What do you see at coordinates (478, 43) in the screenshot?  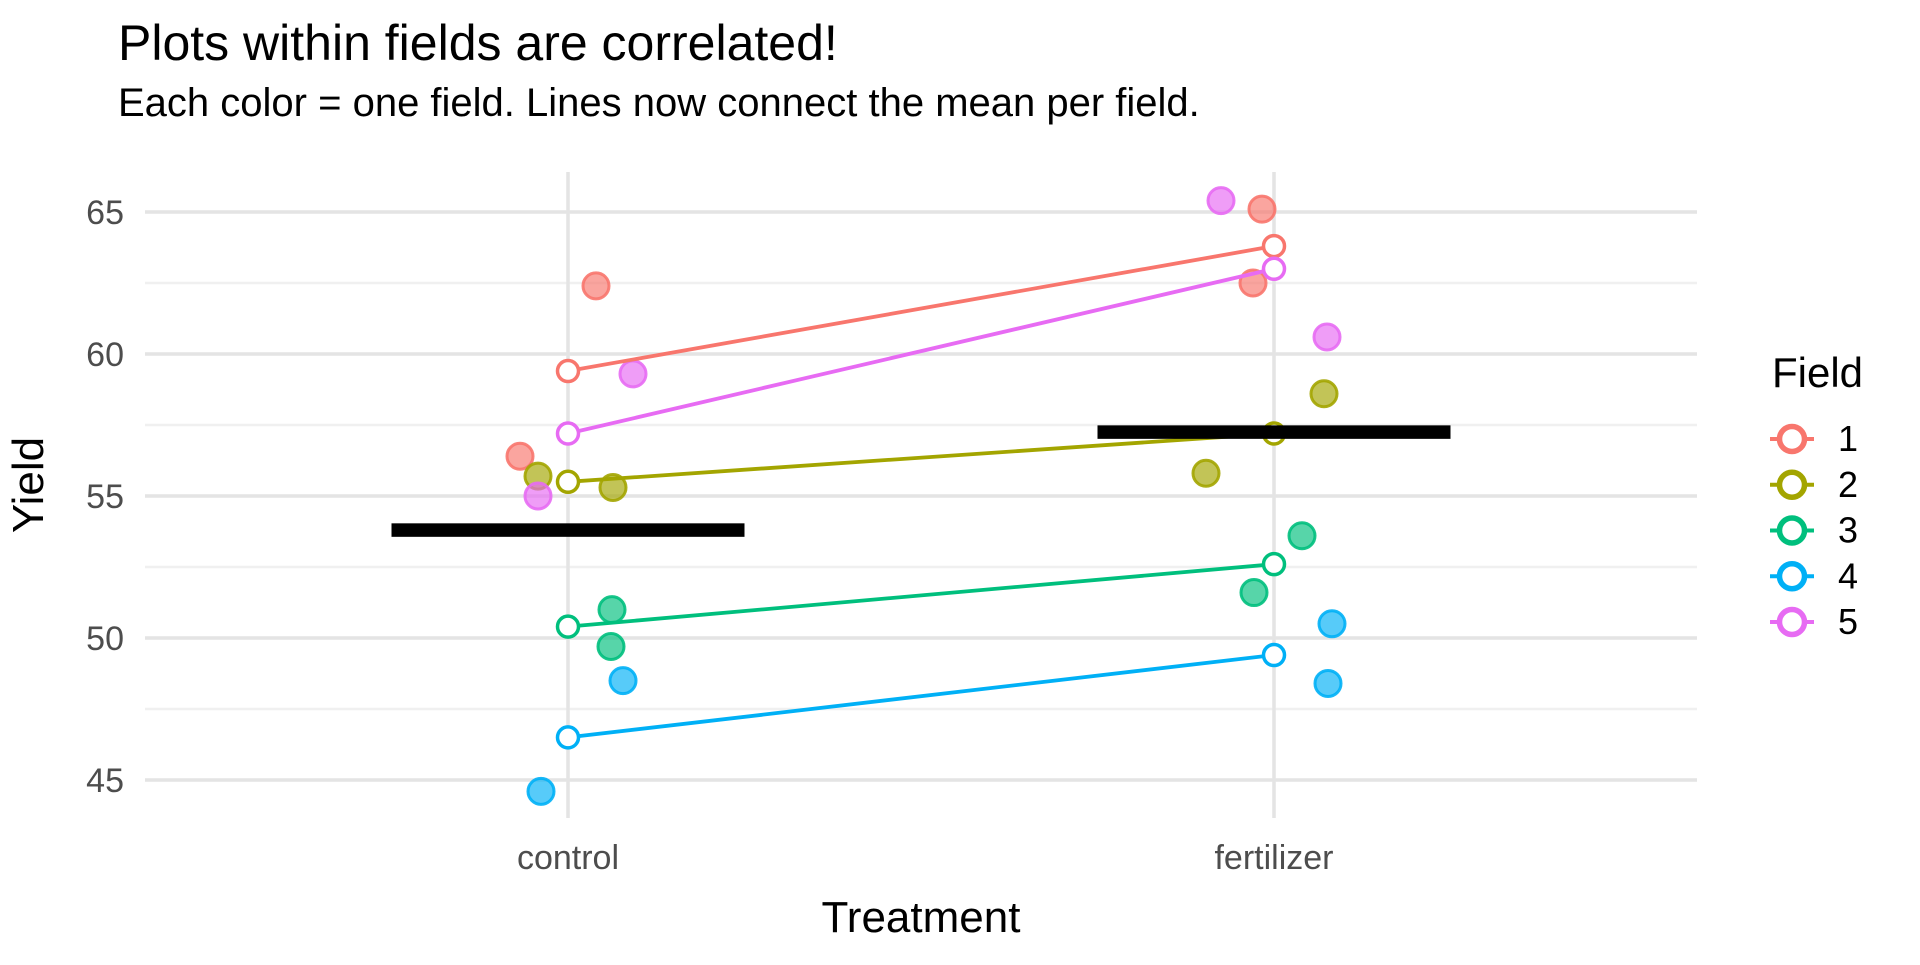 I see `chart-title: Plots within fields are correlated!` at bounding box center [478, 43].